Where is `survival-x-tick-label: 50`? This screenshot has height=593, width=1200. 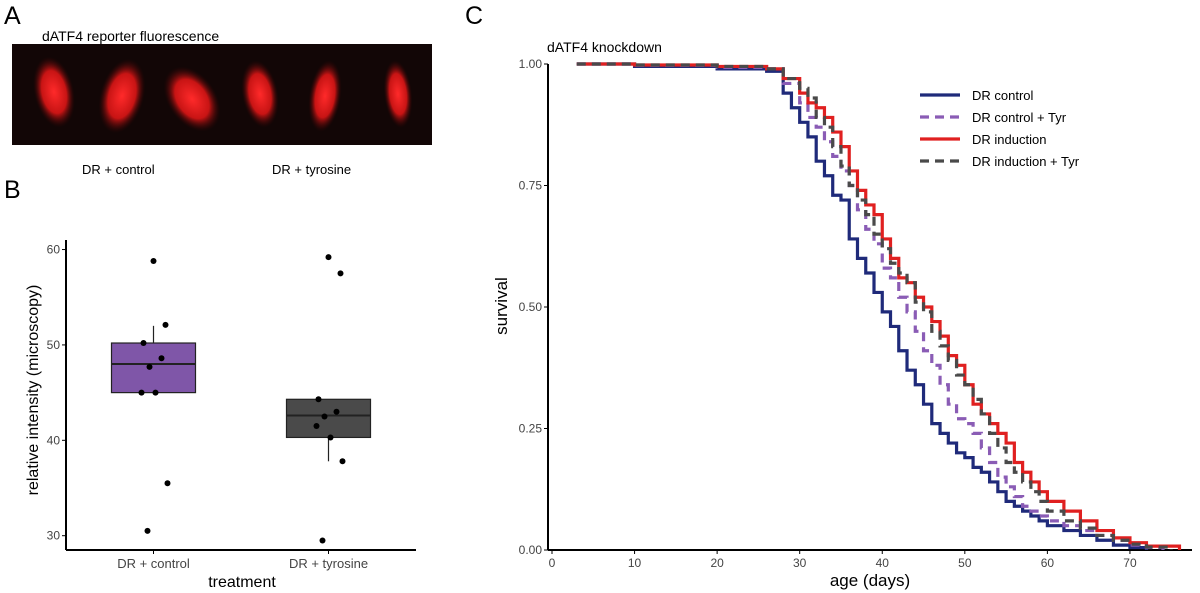
survival-x-tick-label: 50 is located at coordinates (965, 563).